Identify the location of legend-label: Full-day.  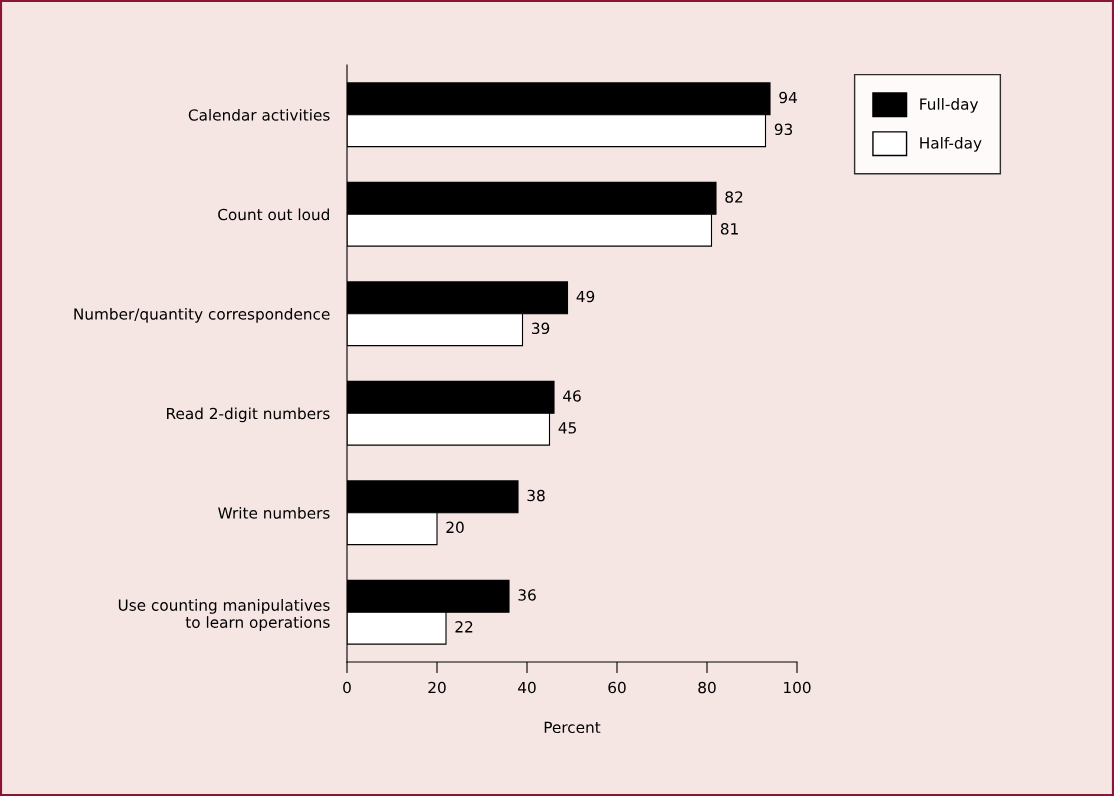
(949, 105).